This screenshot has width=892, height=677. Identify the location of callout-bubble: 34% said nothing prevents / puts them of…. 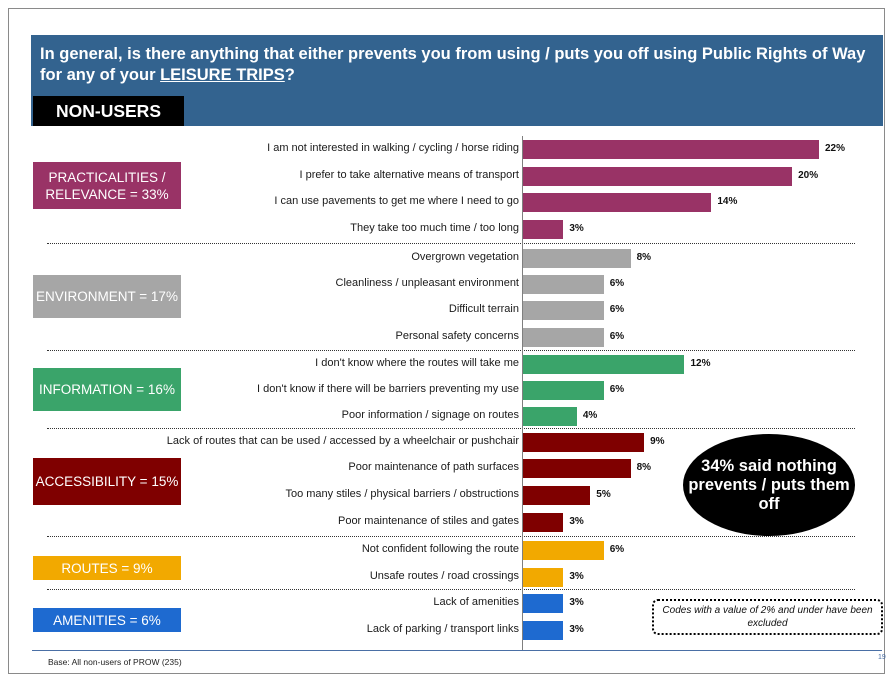
(769, 485).